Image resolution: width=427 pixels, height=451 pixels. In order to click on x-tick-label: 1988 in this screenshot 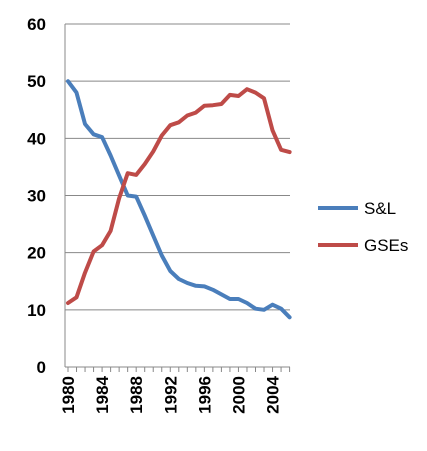, I will do `click(136, 395)`.